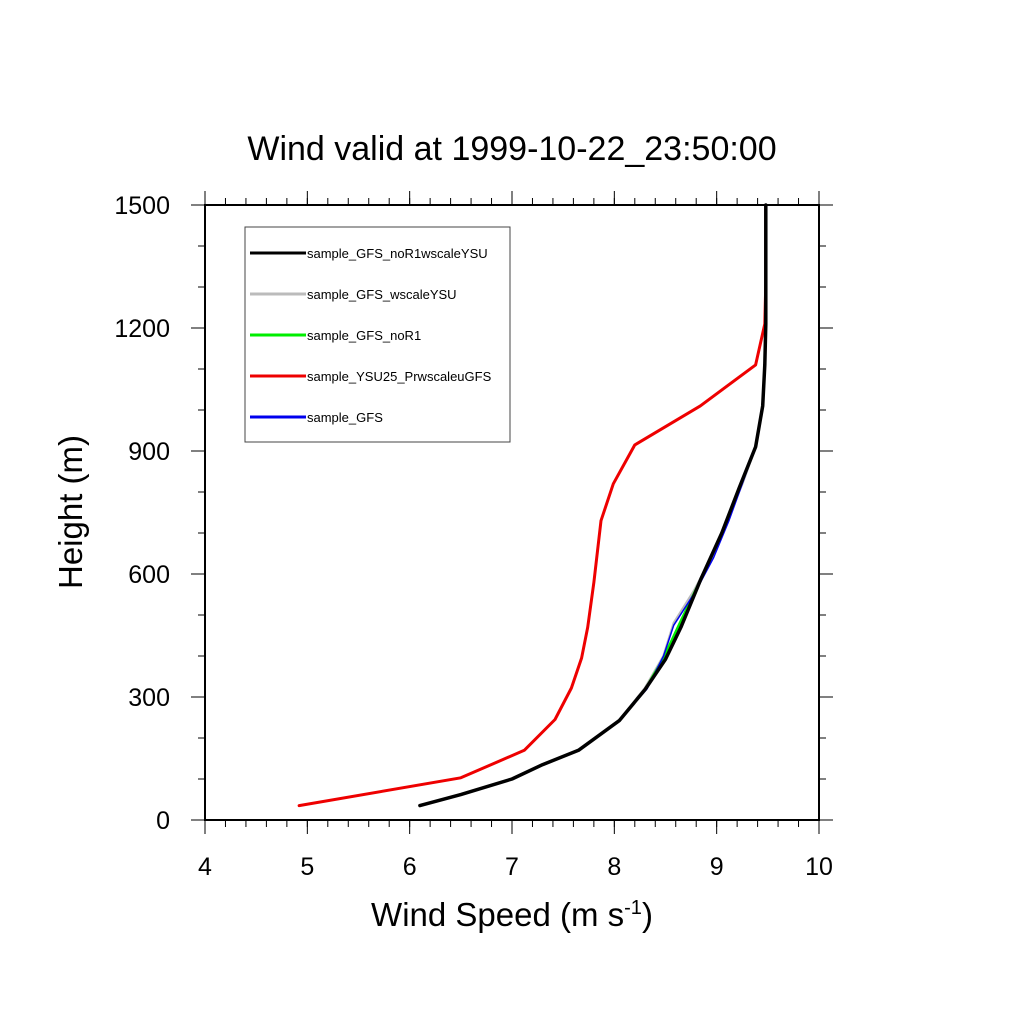 The image size is (1024, 1029). I want to click on legend-label: sample_GFS_noR1, so click(364, 335).